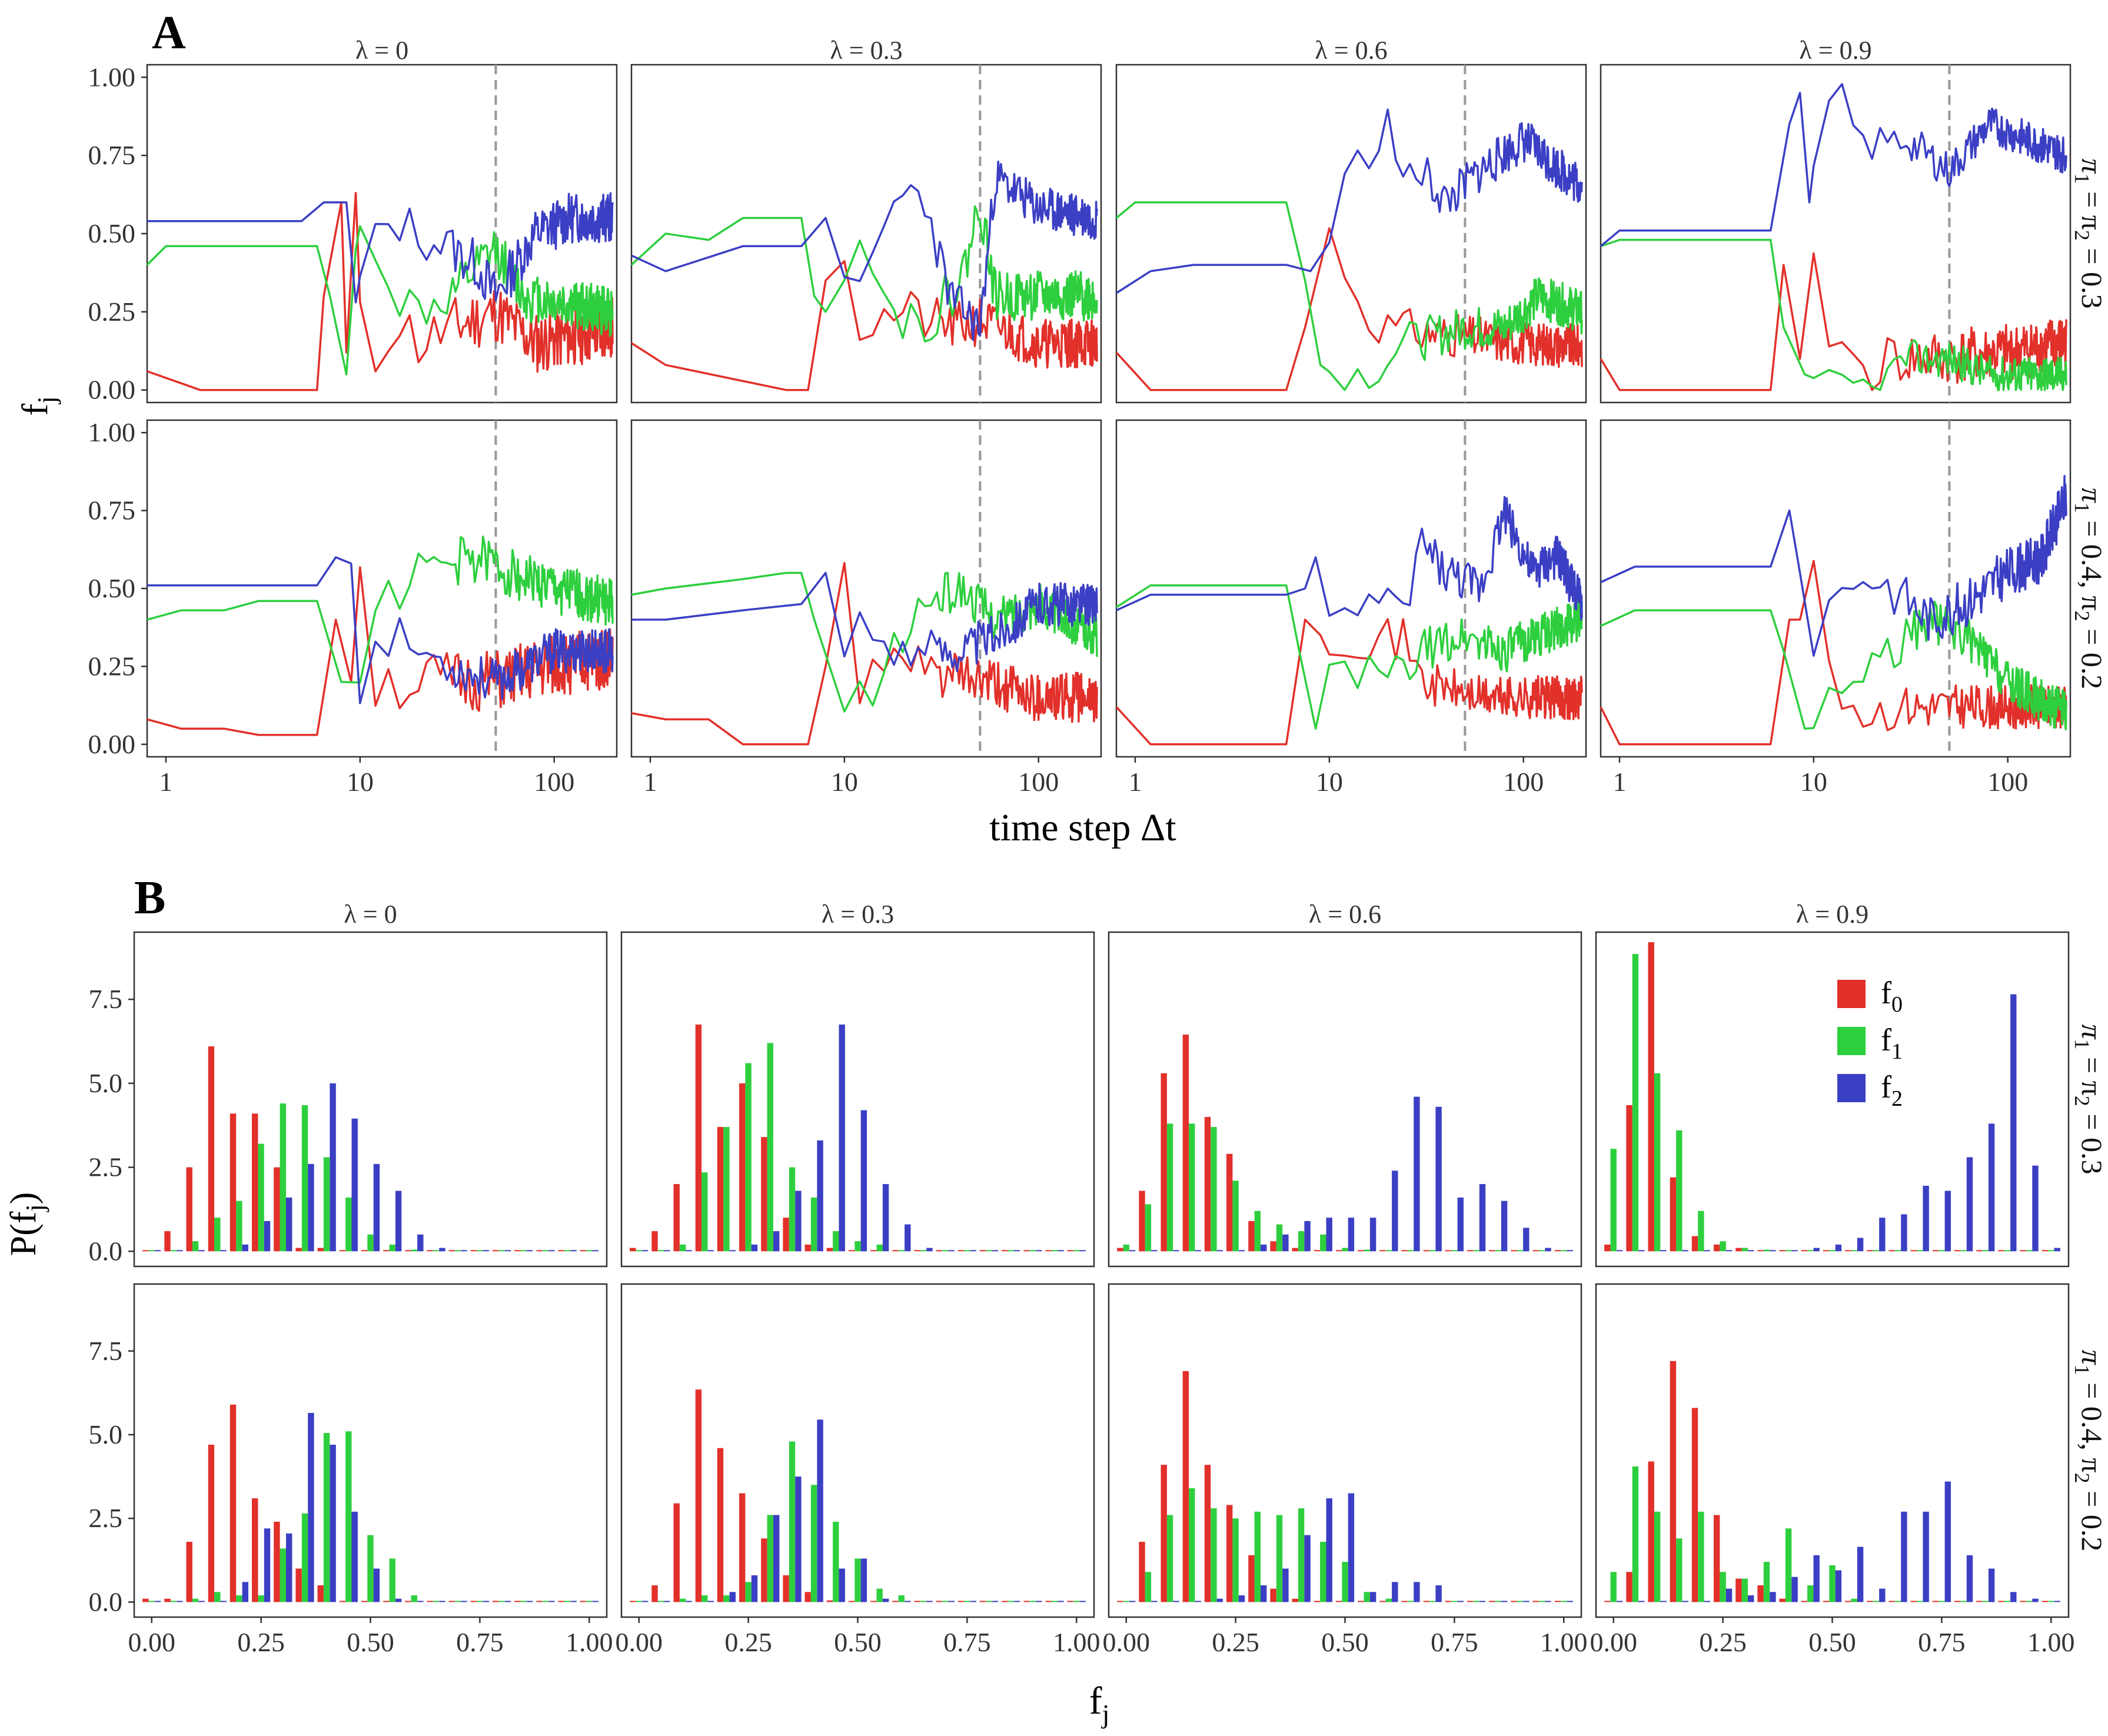 The width and height of the screenshot is (2108, 1736). Describe the element at coordinates (866, 608) in the screenshot. I see `a-facet-1-1: 1 10 100` at that location.